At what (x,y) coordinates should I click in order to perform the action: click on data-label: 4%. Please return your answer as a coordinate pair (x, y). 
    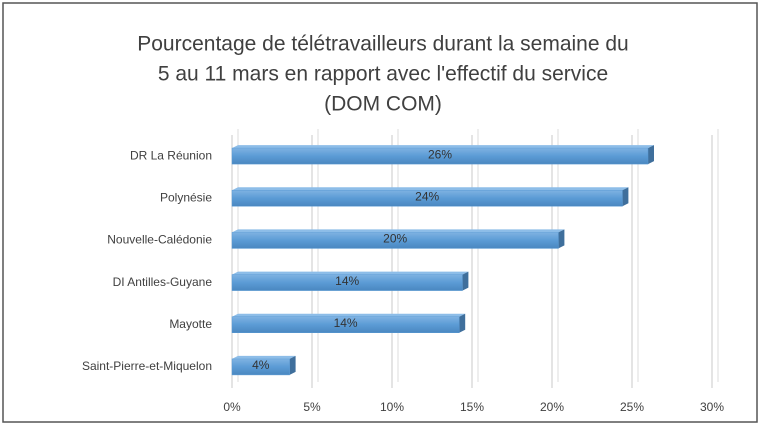
    Looking at the image, I should click on (261, 365).